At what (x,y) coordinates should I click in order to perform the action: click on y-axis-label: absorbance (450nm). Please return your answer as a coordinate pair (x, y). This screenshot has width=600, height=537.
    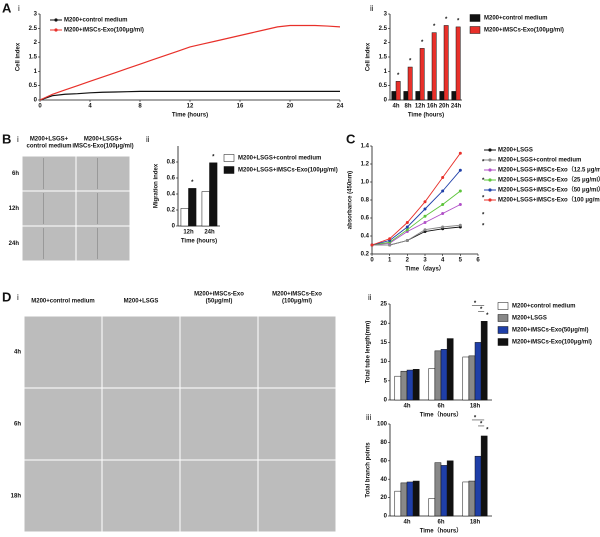
    Looking at the image, I should click on (351, 200).